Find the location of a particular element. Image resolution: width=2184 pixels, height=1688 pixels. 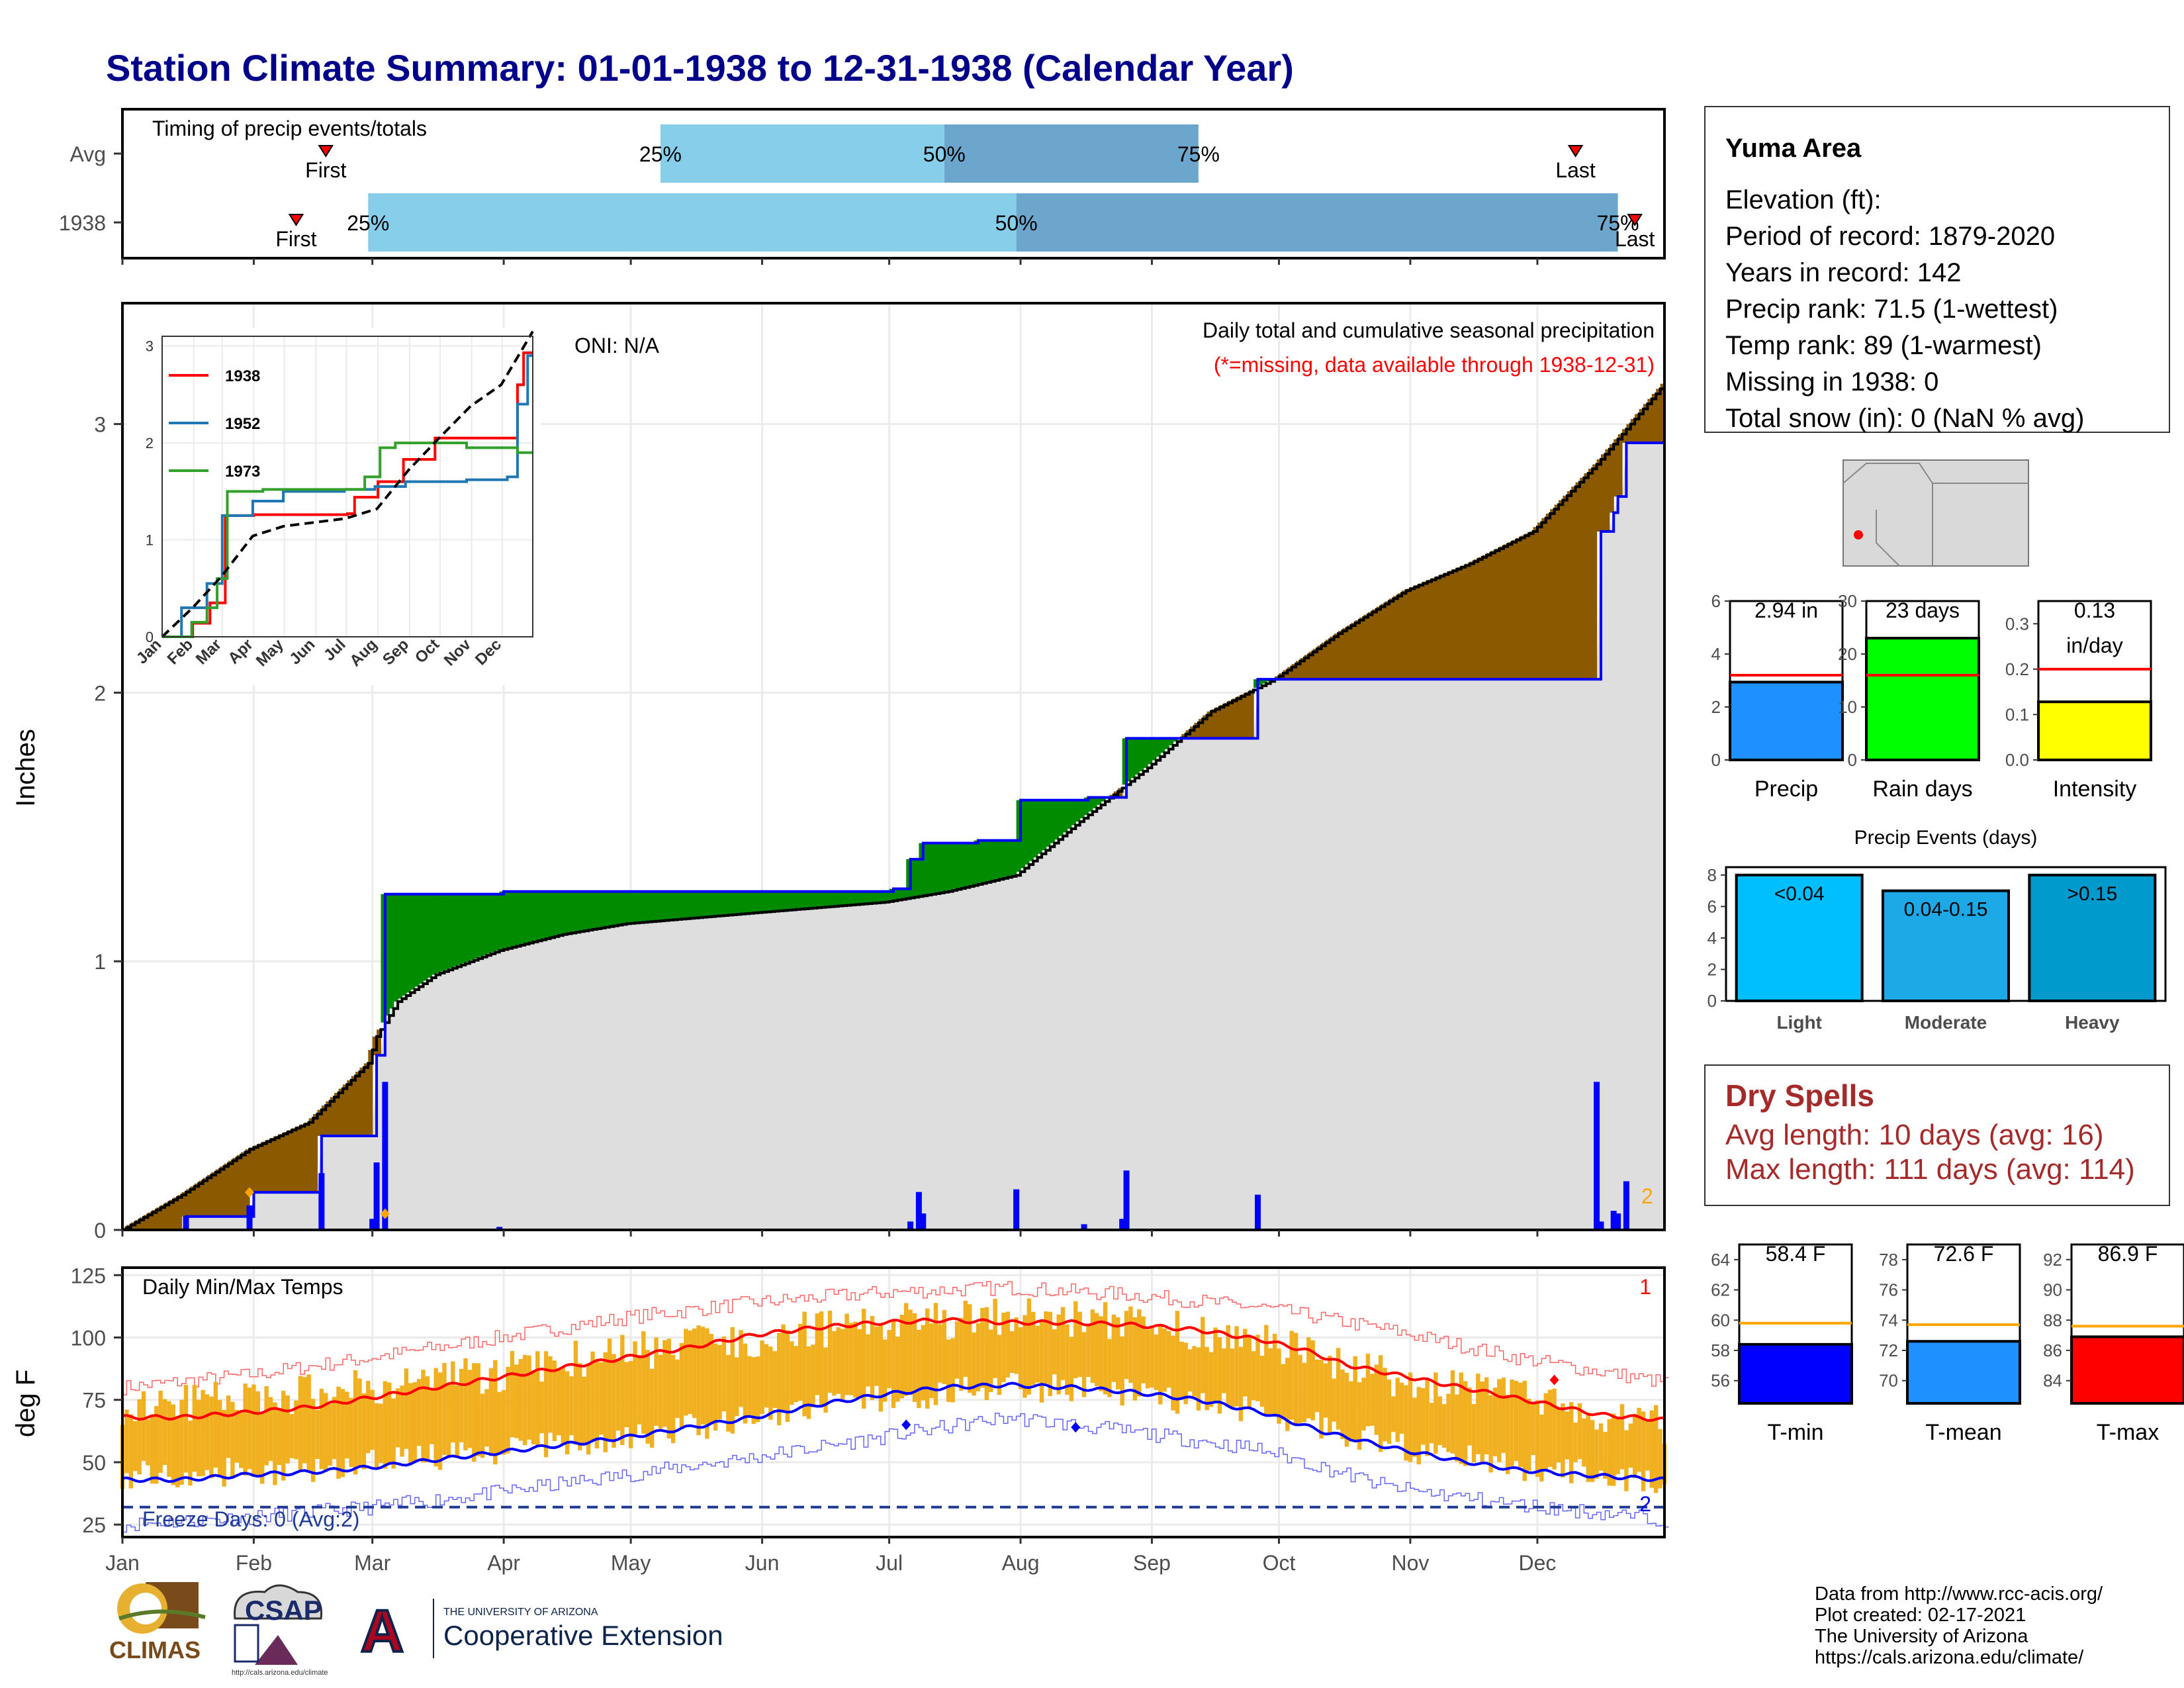

timing-bar-q25-q50 is located at coordinates (692, 222).